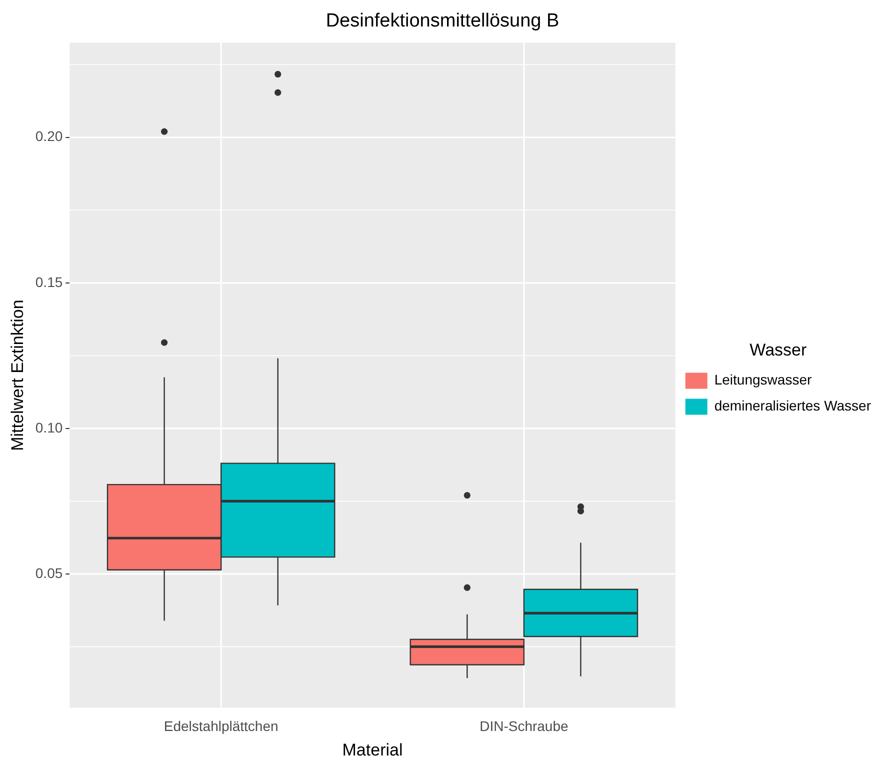  What do you see at coordinates (793, 406) in the screenshot?
I see `legend-label: demineralisiertes Wasser` at bounding box center [793, 406].